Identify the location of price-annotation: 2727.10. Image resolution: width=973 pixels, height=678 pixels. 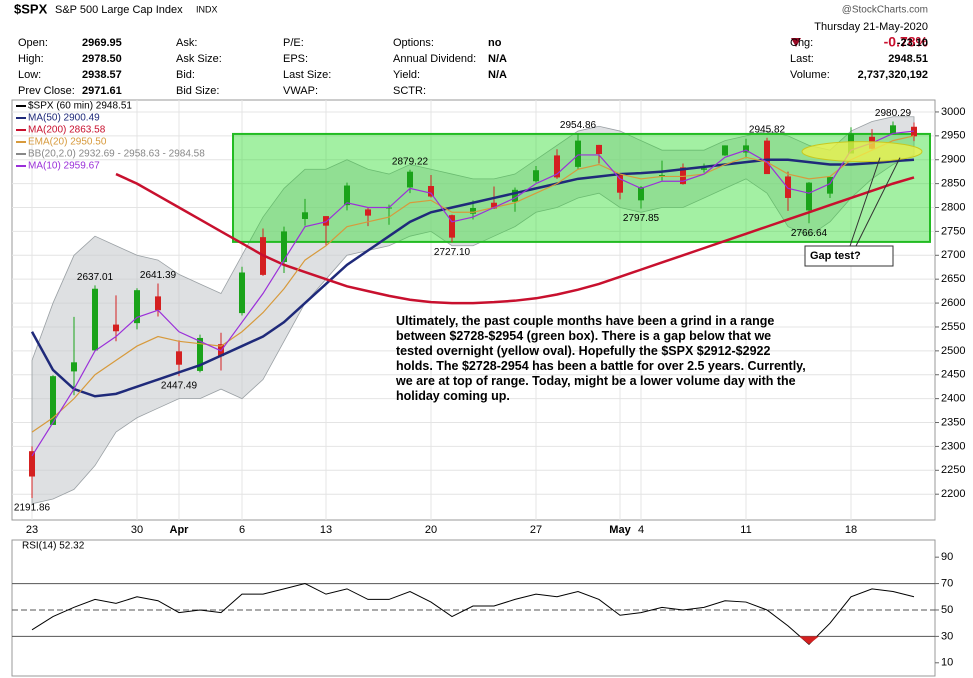
(452, 252).